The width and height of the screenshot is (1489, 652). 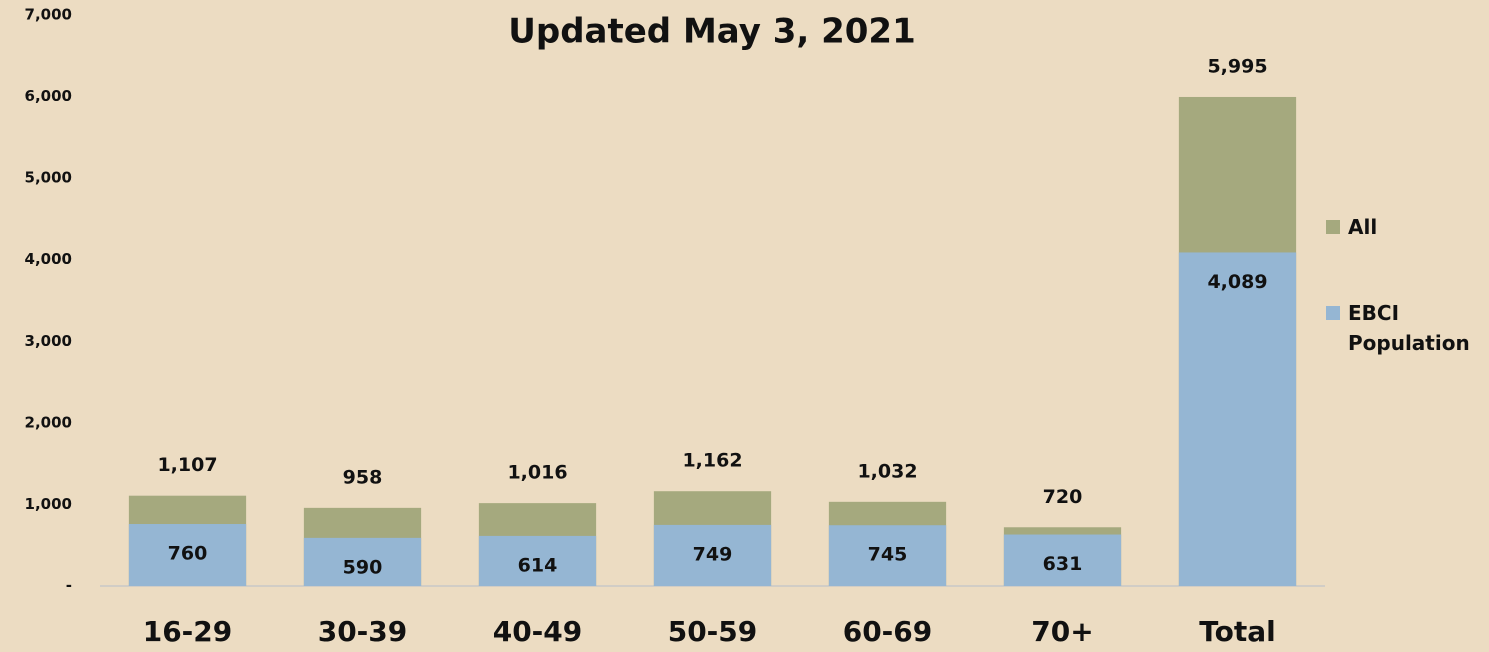 What do you see at coordinates (69, 586) in the screenshot?
I see `y-tick-label: -` at bounding box center [69, 586].